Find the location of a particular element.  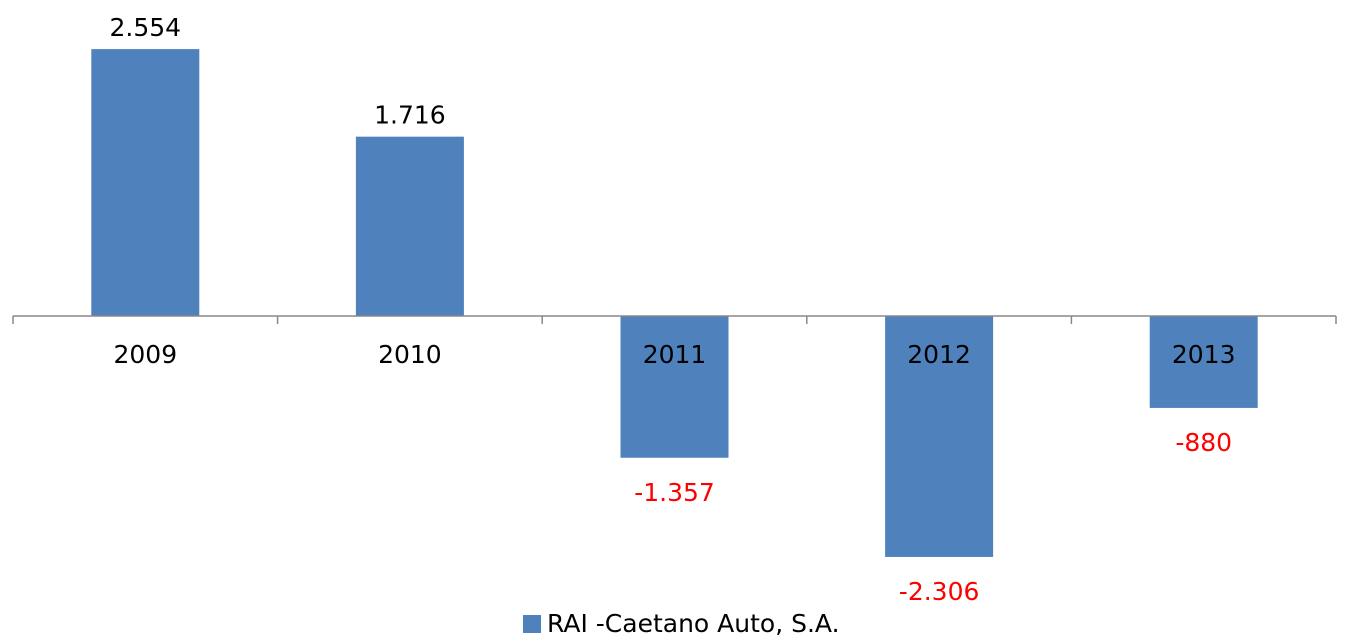

data-label: -1.357 is located at coordinates (674, 492).